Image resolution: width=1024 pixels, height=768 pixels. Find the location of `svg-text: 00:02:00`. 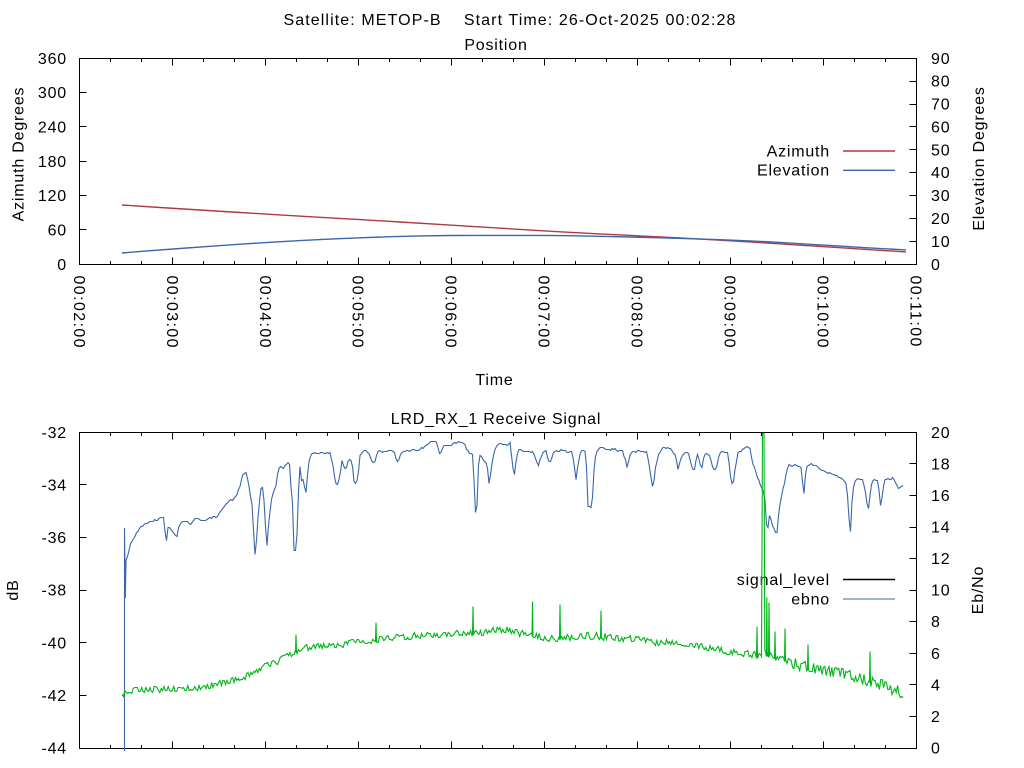

svg-text: 00:02:00 is located at coordinates (78, 312).